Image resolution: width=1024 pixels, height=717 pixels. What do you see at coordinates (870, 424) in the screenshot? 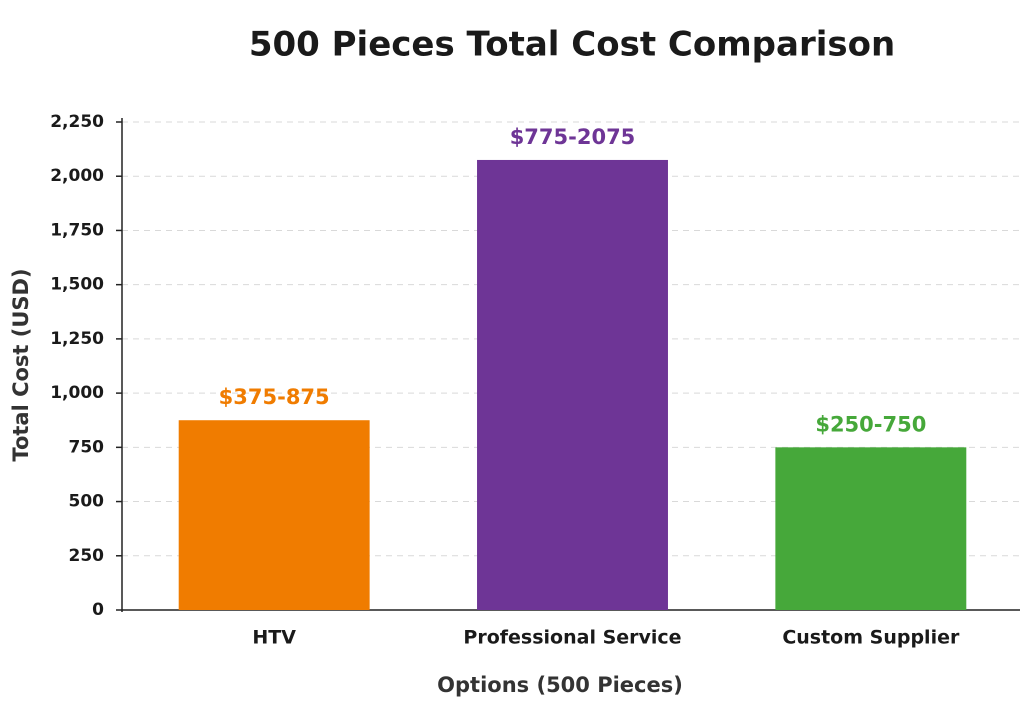
I see `data-label: $250-750` at bounding box center [870, 424].